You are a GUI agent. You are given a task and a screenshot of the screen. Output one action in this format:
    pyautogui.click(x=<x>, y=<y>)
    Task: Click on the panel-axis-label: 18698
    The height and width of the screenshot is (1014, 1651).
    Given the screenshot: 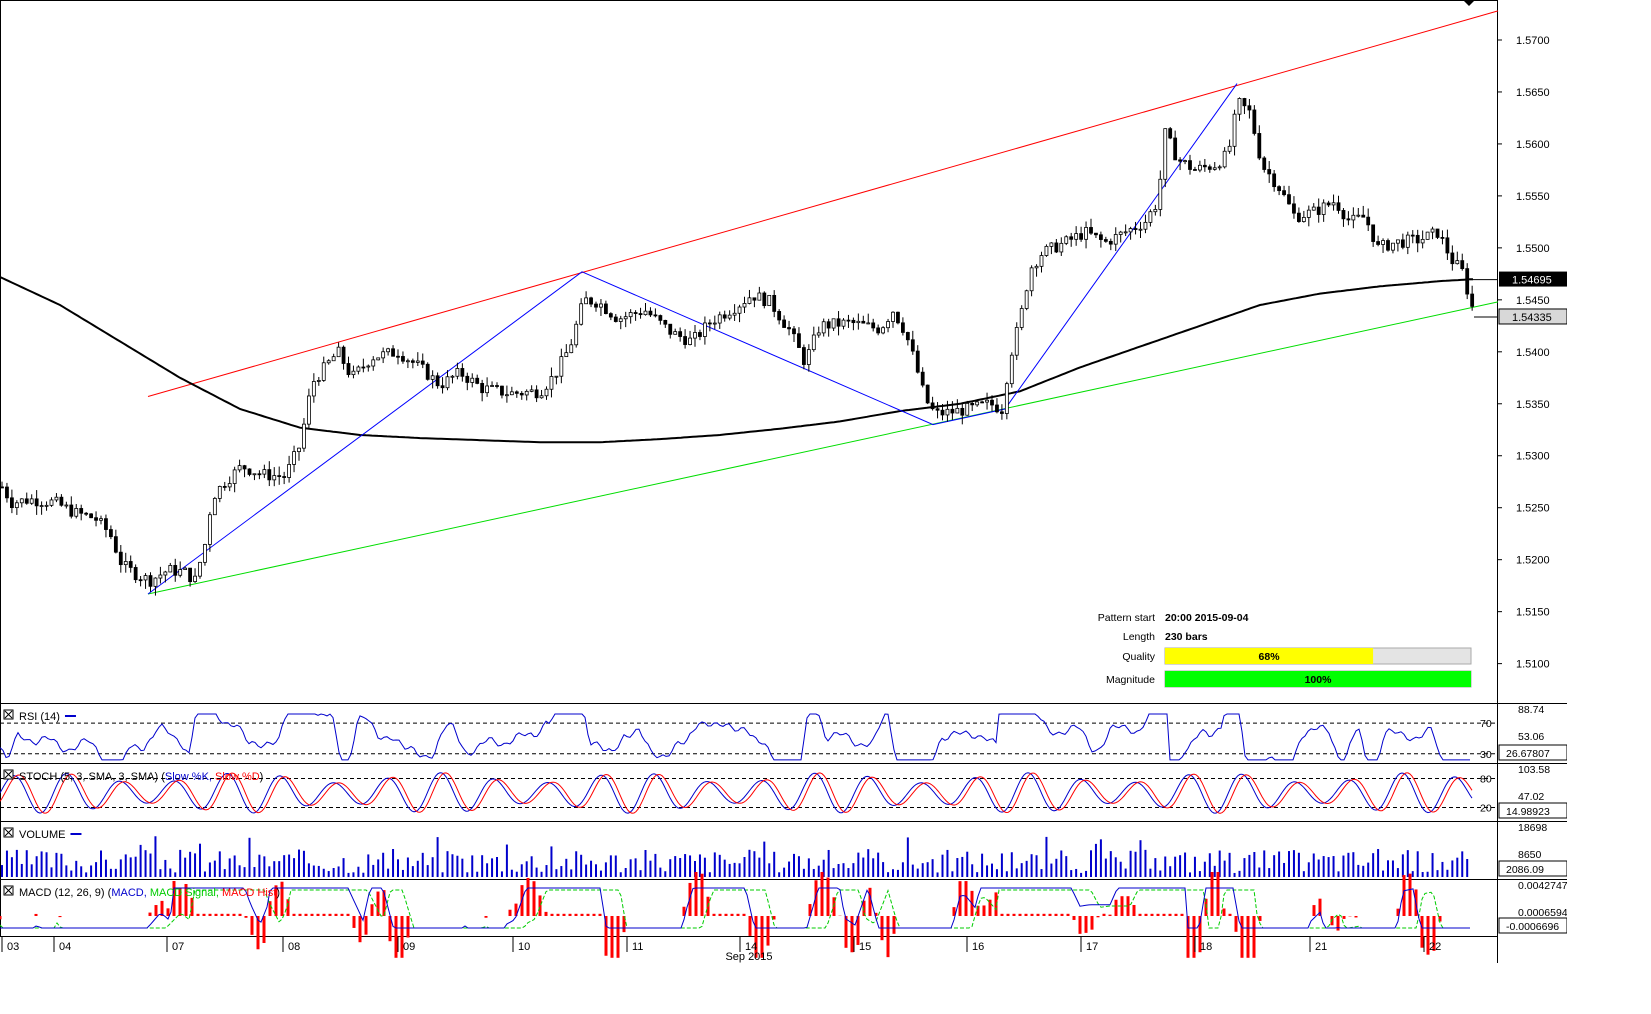 What is the action you would take?
    pyautogui.click(x=1532, y=828)
    